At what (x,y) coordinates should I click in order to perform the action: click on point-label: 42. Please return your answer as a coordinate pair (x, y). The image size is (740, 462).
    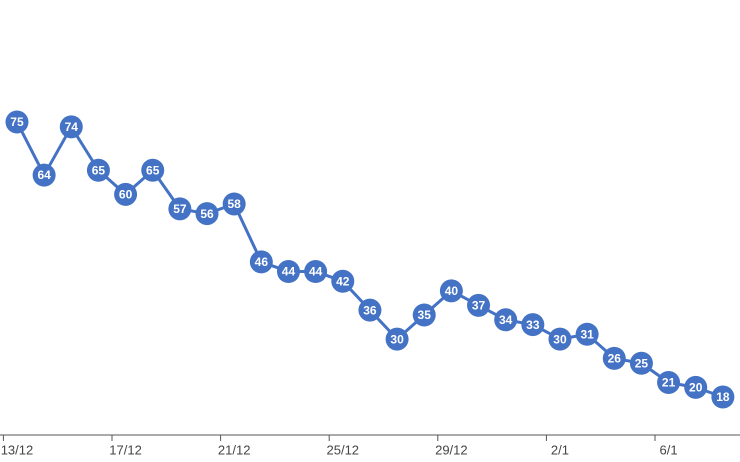
    Looking at the image, I should click on (343, 281).